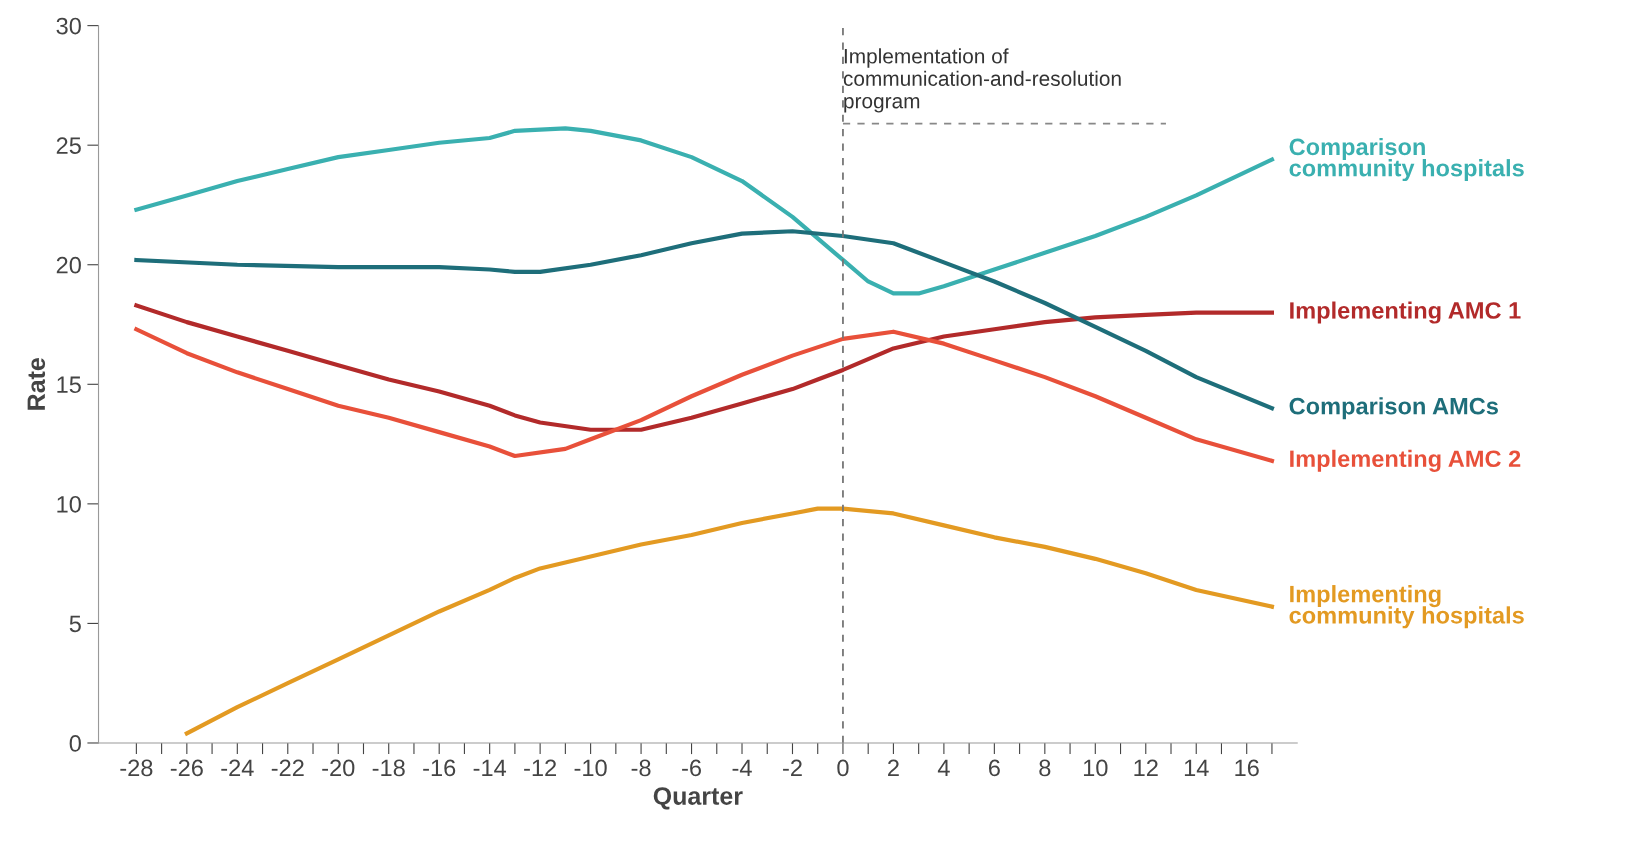 This screenshot has height=854, width=1642. Describe the element at coordinates (982, 80) in the screenshot. I see `annotation: Implementation of communication-and-resolution program` at that location.